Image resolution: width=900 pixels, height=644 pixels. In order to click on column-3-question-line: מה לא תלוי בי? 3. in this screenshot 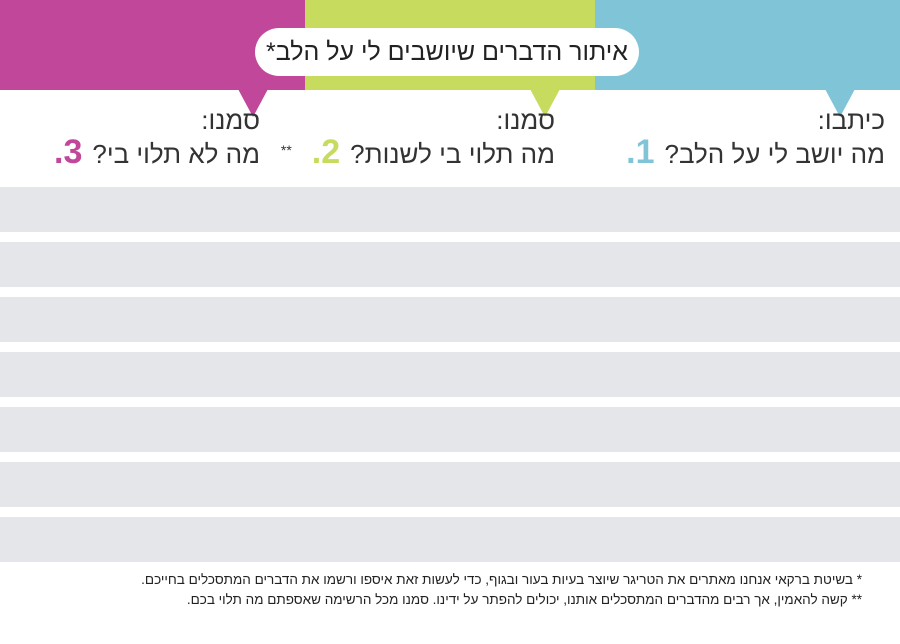, I will do `click(135, 152)`.